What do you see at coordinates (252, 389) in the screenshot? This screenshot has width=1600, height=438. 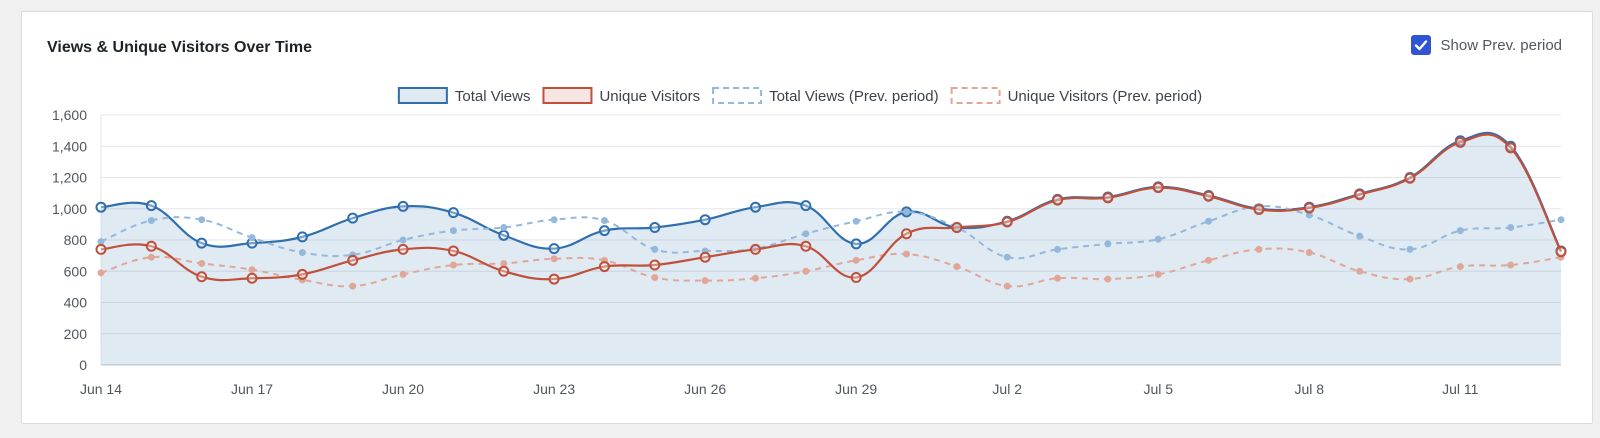 I see `x-tick-label: Jun 17` at bounding box center [252, 389].